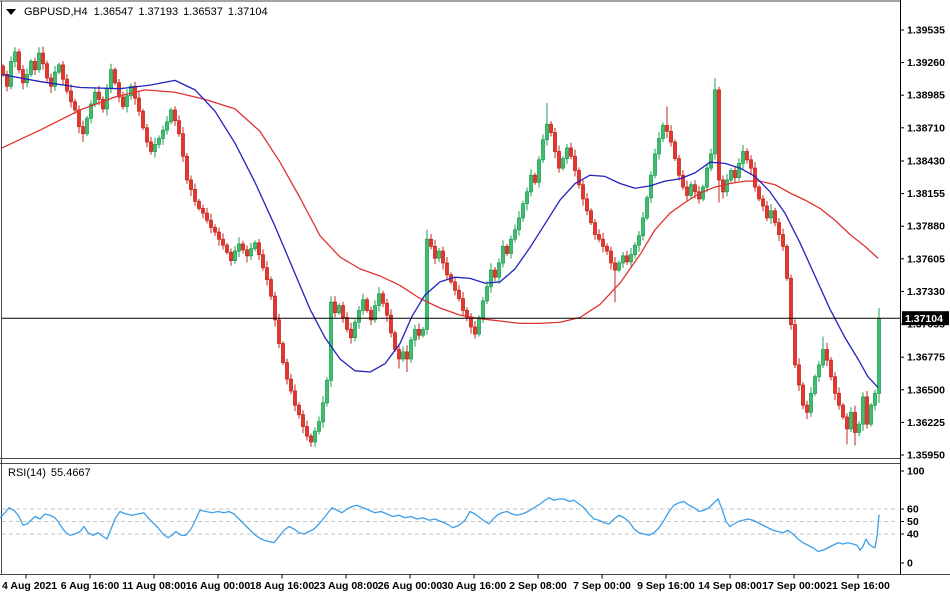 The width and height of the screenshot is (950, 600). Describe the element at coordinates (924, 319) in the screenshot. I see `current-price-marker-label: 1.37104` at that location.